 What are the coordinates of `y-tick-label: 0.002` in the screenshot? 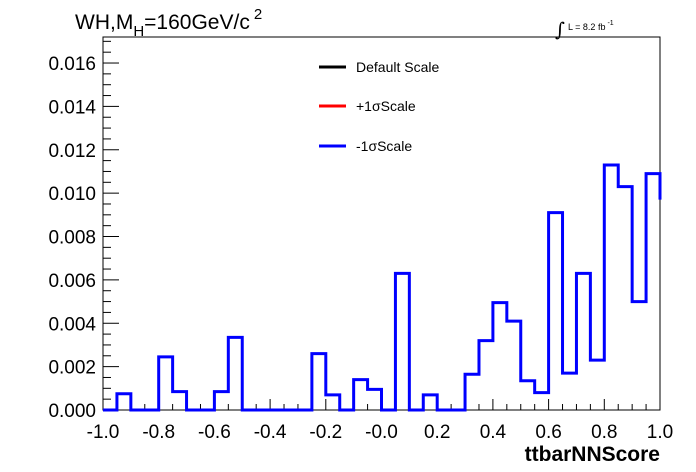 It's located at (72, 368).